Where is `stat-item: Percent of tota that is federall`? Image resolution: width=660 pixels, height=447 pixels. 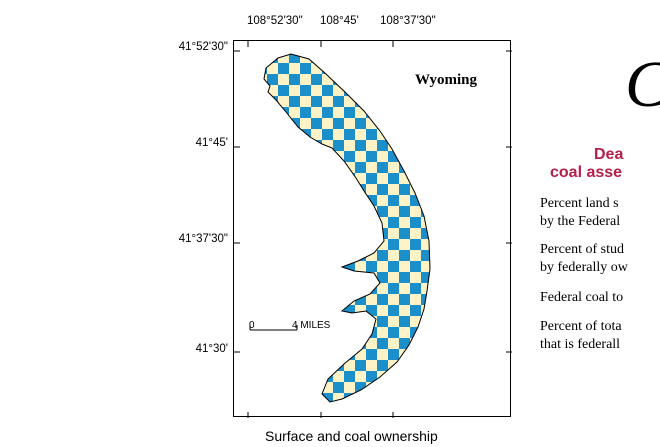 stat-item: Percent of tota that is federall is located at coordinates (581, 336).